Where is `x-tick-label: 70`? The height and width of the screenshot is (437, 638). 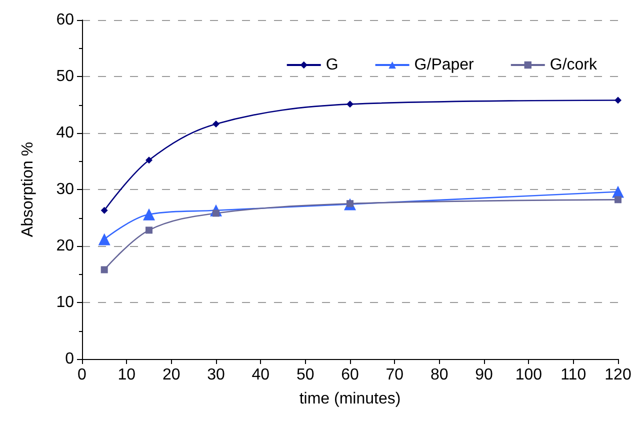 x-tick-label: 70 is located at coordinates (395, 375).